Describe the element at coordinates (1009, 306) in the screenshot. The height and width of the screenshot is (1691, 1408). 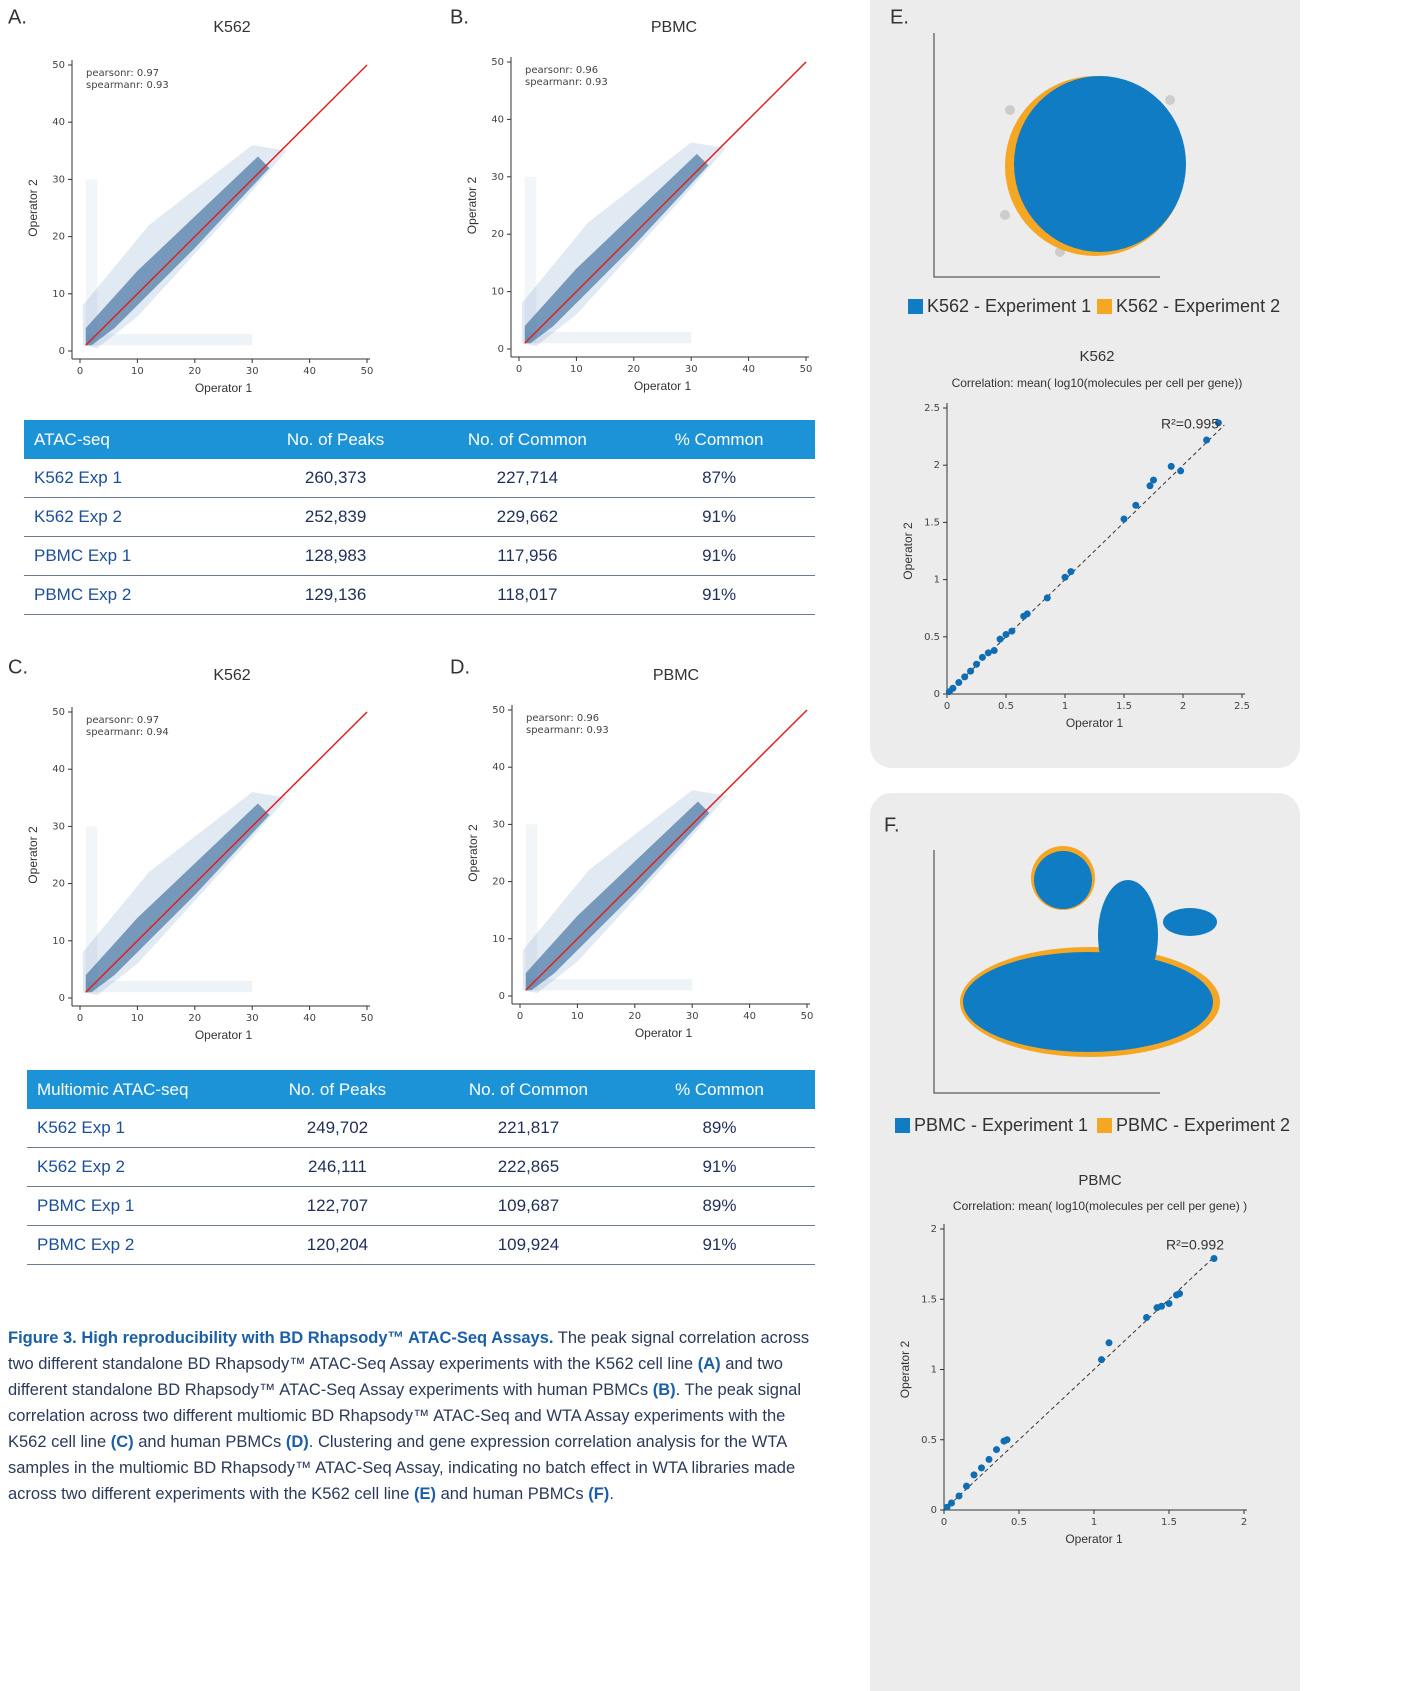
I see `legend-label: K562 - Experiment 1` at that location.